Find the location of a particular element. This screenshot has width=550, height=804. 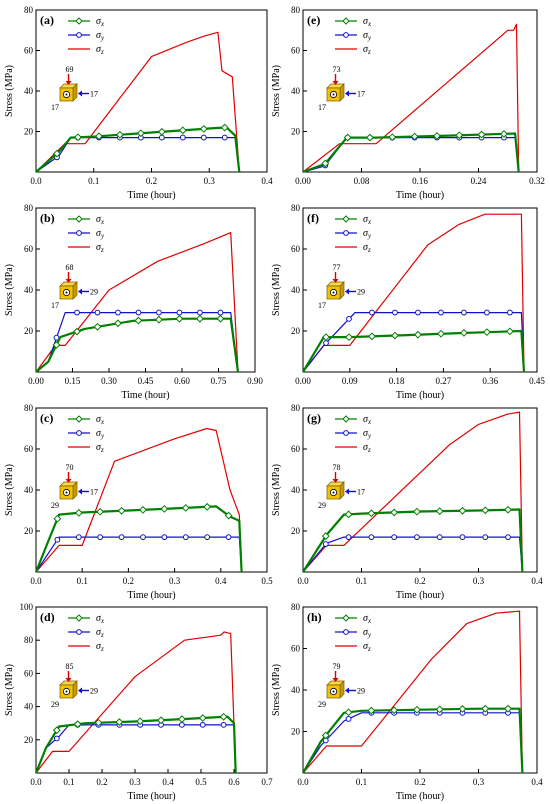

x-tick-label: 0.90 is located at coordinates (255, 381).